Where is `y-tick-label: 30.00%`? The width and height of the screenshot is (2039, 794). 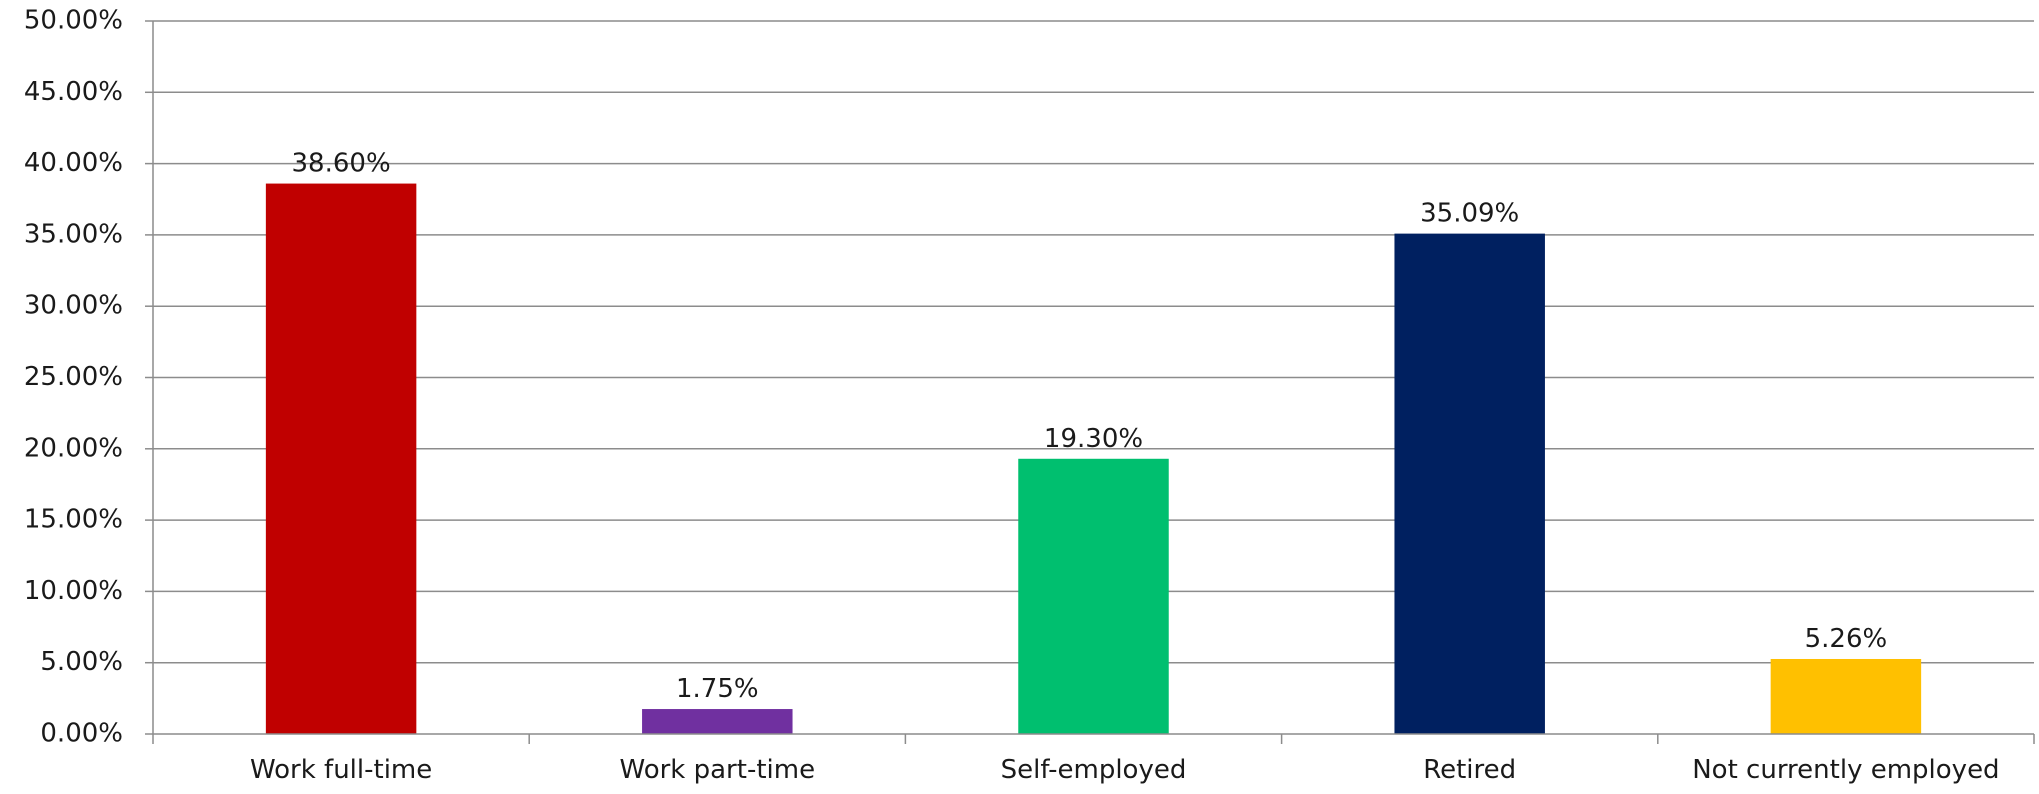
y-tick-label: 30.00% is located at coordinates (73, 306).